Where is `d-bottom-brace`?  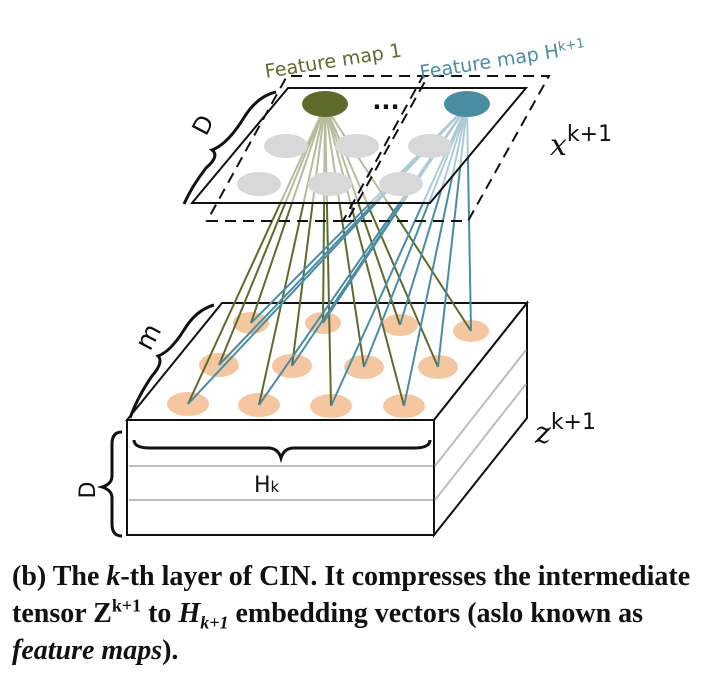 d-bottom-brace is located at coordinates (109, 484).